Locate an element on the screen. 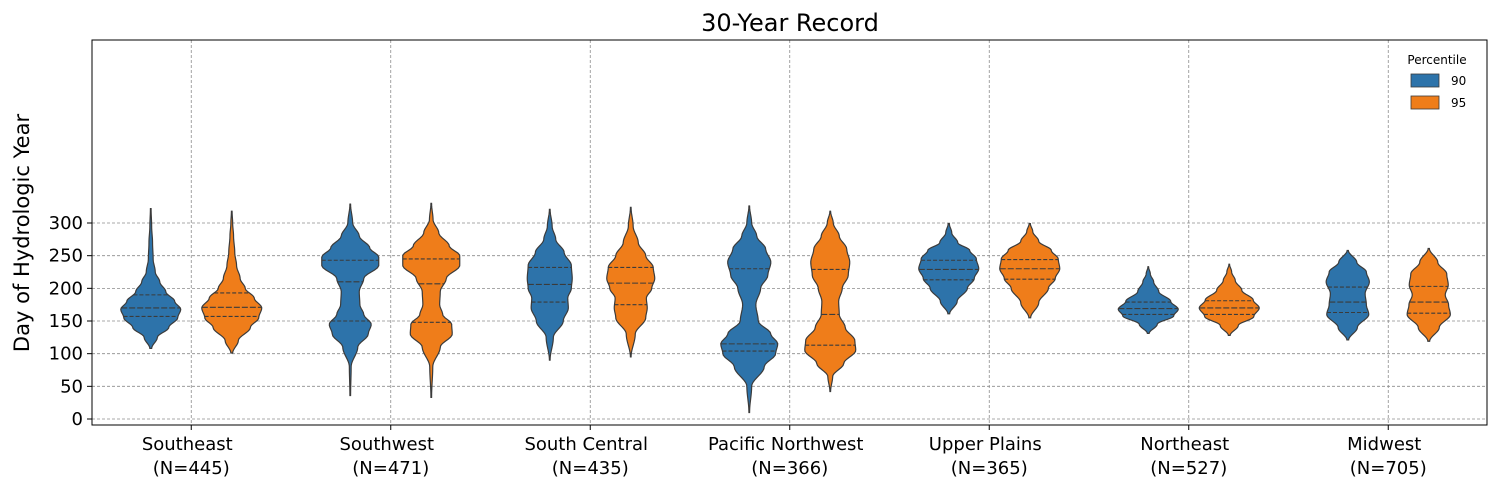 This screenshot has height=488, width=1496. y-tick-label: 200 is located at coordinates (66, 288).